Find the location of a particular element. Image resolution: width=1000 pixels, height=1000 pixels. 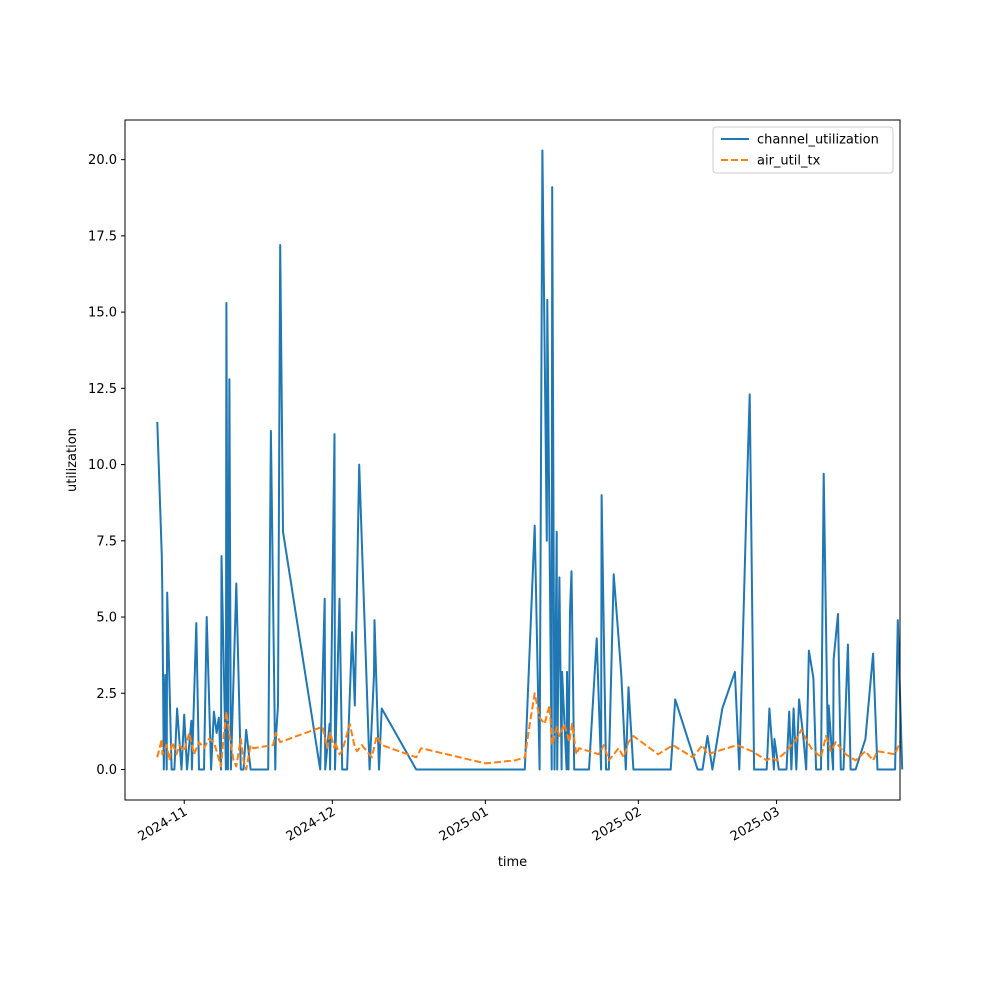

y-tick-label: 12.5 is located at coordinates (102, 389).